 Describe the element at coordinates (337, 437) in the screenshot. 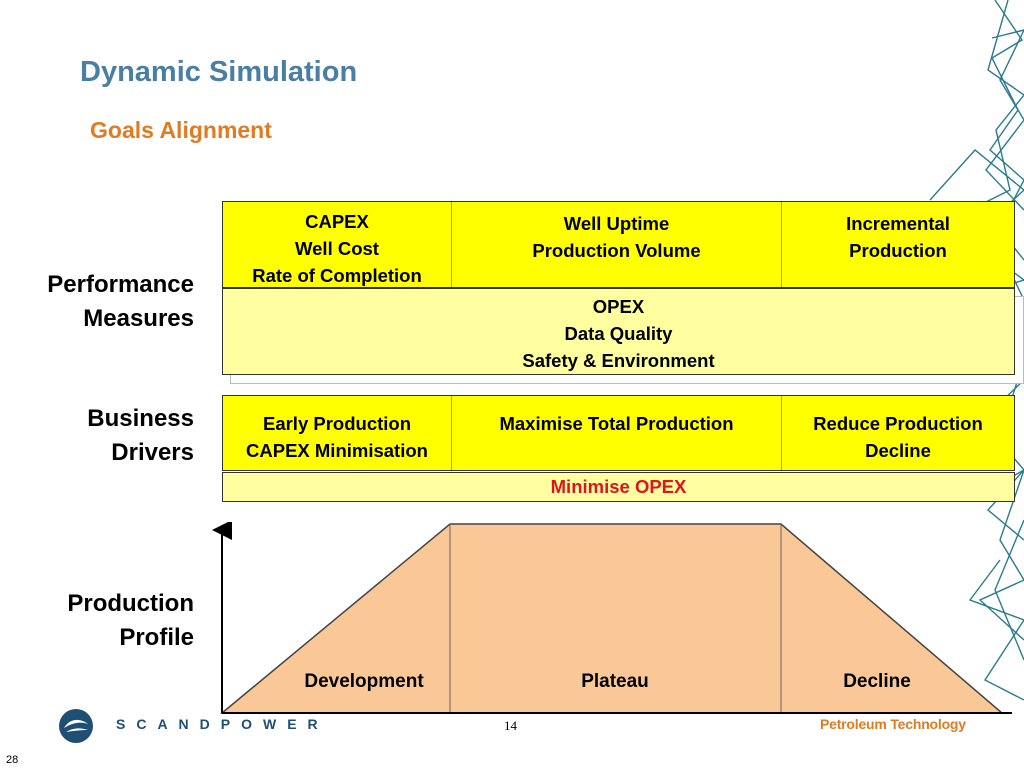

I see `business-cell-early: Early Production CAPEX Minimisation` at that location.